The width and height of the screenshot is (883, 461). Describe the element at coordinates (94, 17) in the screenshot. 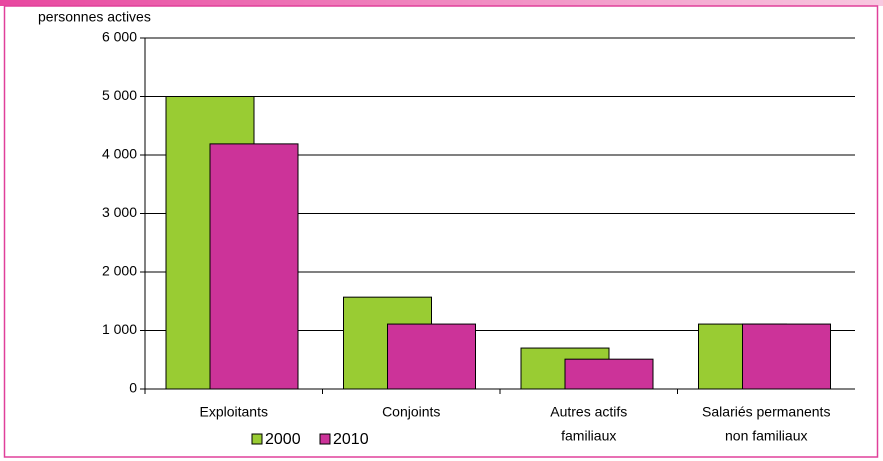

I see `y-axis-label: personnes actives` at that location.